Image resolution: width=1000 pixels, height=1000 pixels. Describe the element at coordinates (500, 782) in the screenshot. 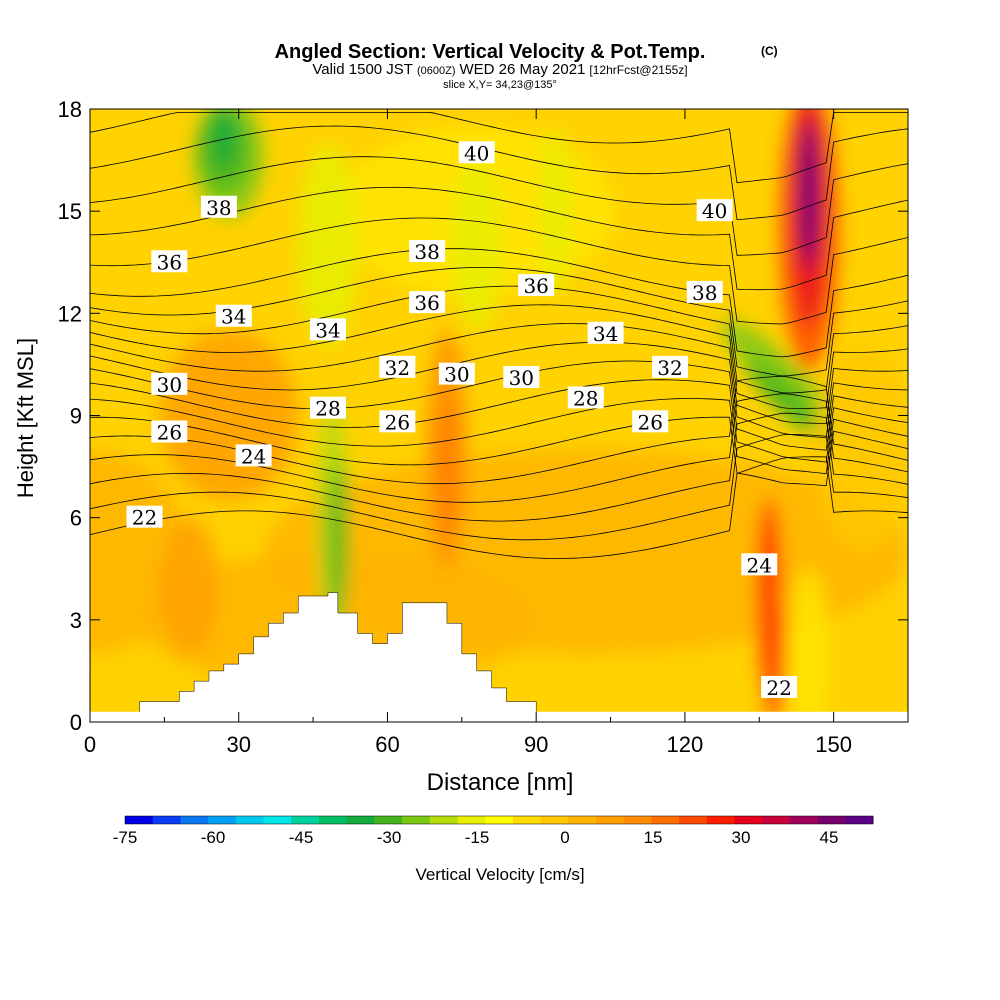

I see `x-axis-label: Distance [nm]` at that location.